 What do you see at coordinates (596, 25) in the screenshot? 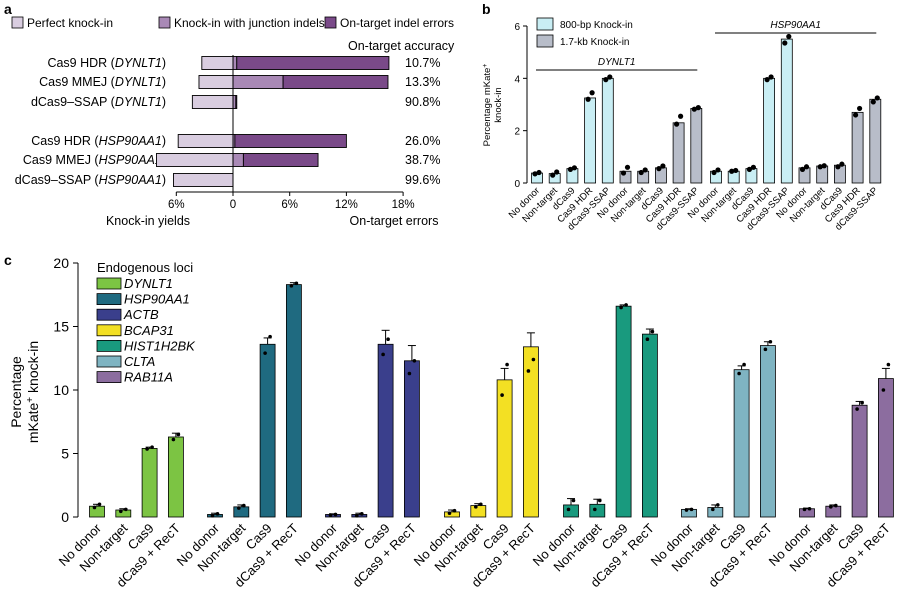
I see `legend-label: 800-bp Knock-in` at bounding box center [596, 25].